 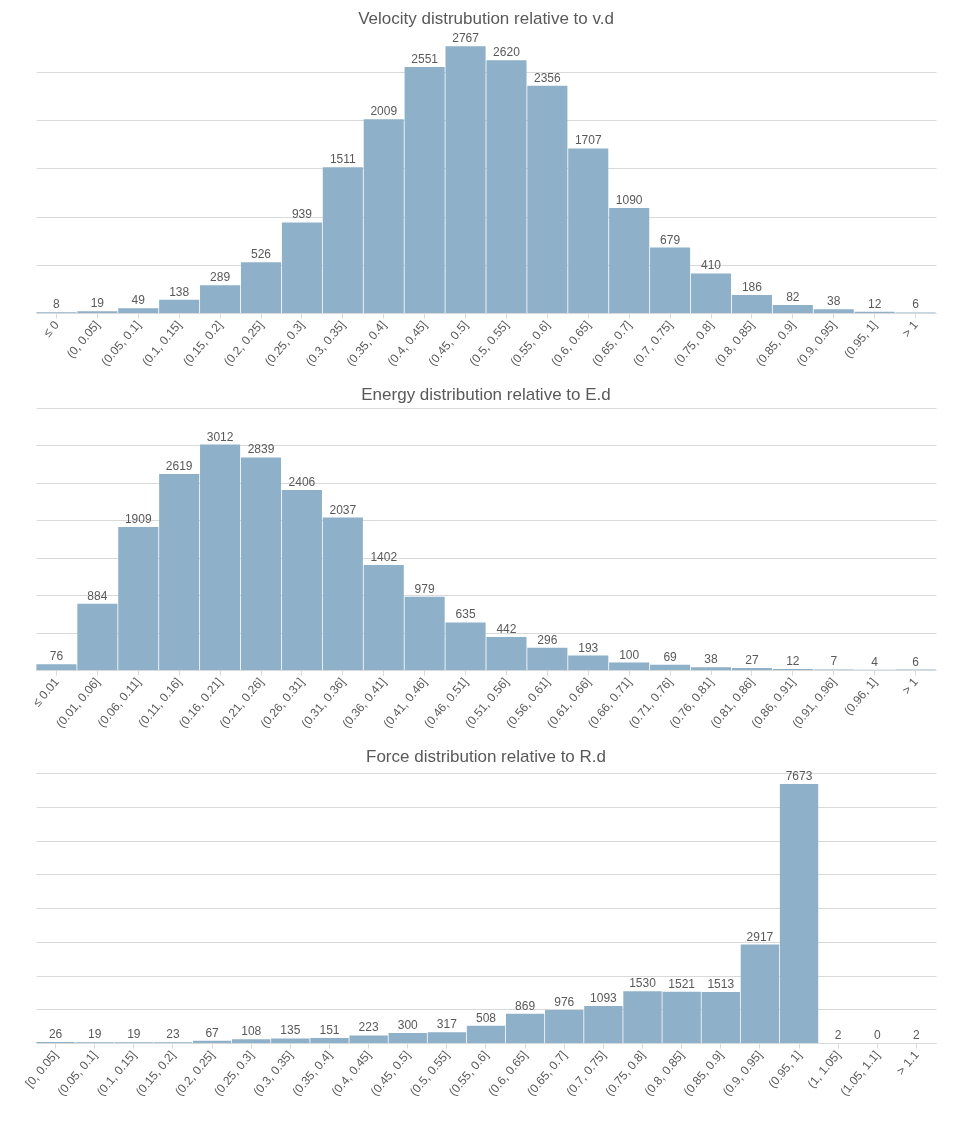 What do you see at coordinates (343, 509) in the screenshot?
I see `data-label: 2037` at bounding box center [343, 509].